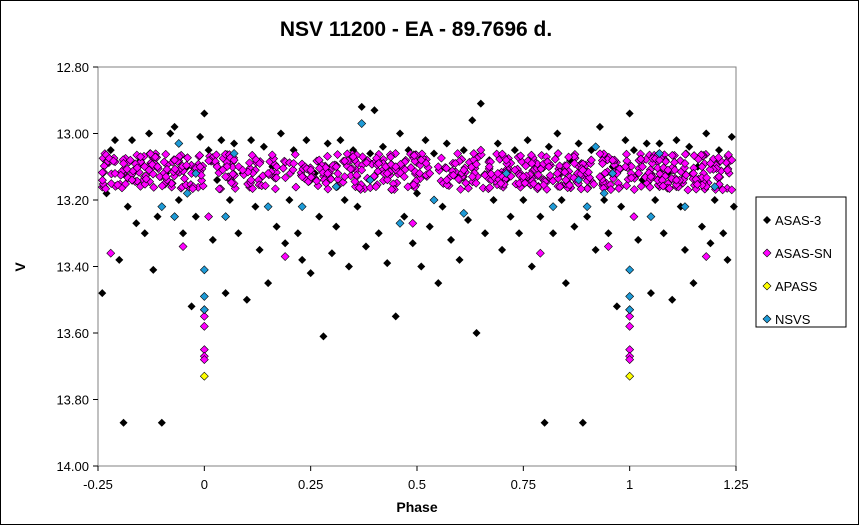  Describe the element at coordinates (72, 67) in the screenshot. I see `y-tick-label: 12.80` at that location.